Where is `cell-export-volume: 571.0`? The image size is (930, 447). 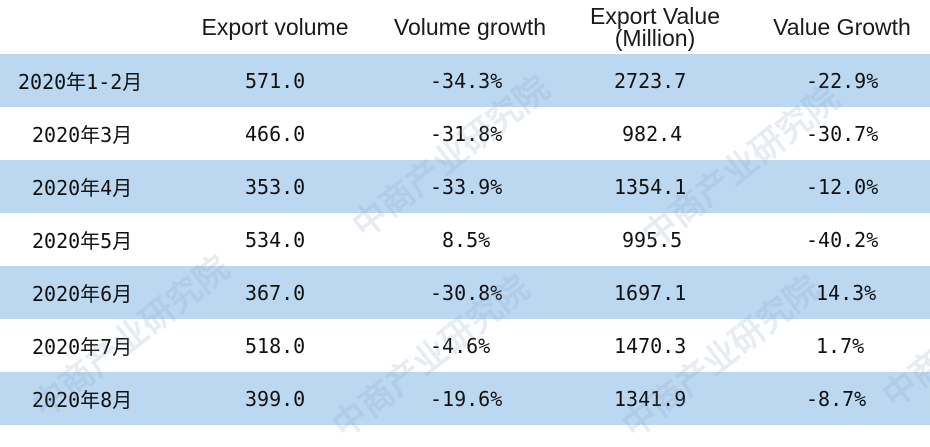
cell-export-volume: 571.0 is located at coordinates (275, 80).